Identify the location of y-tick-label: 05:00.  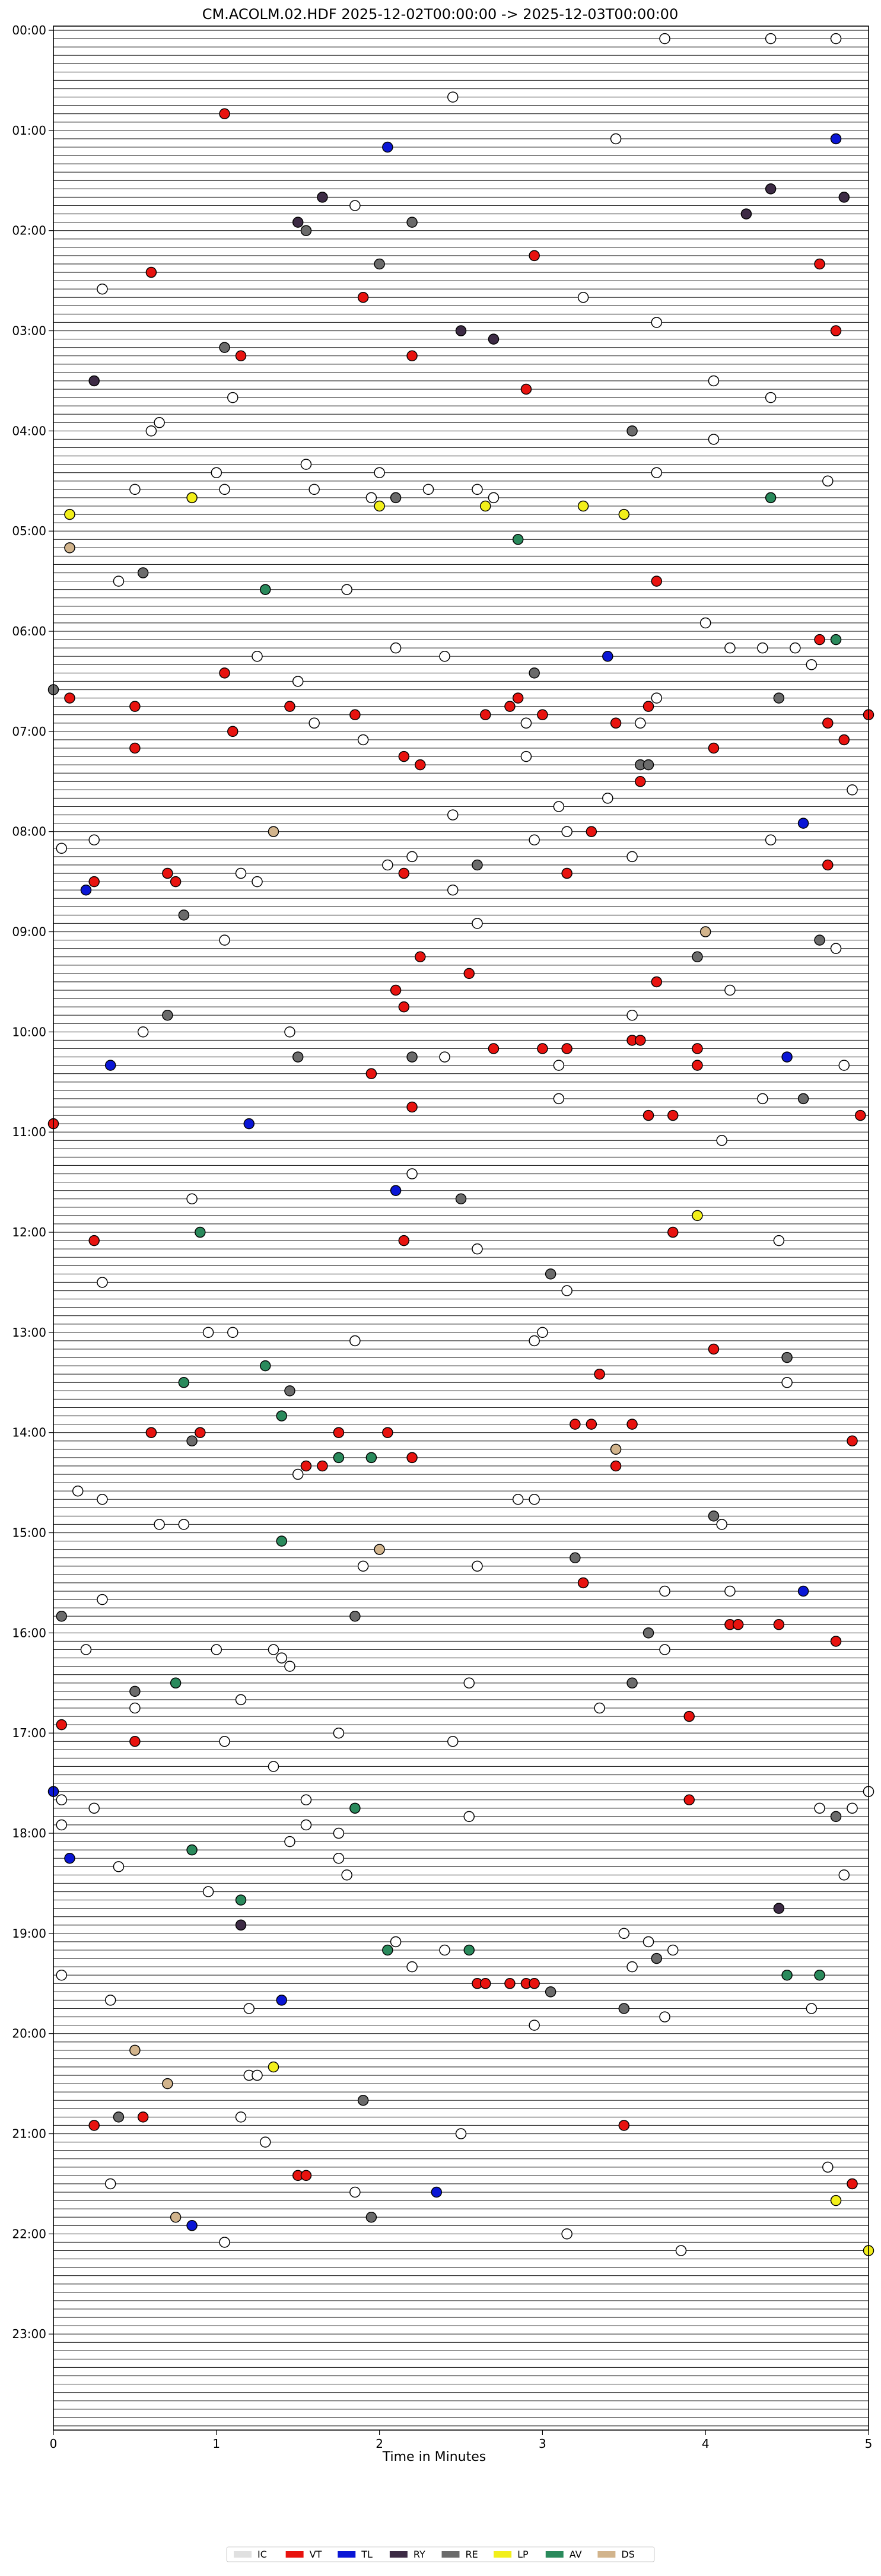
(29, 531).